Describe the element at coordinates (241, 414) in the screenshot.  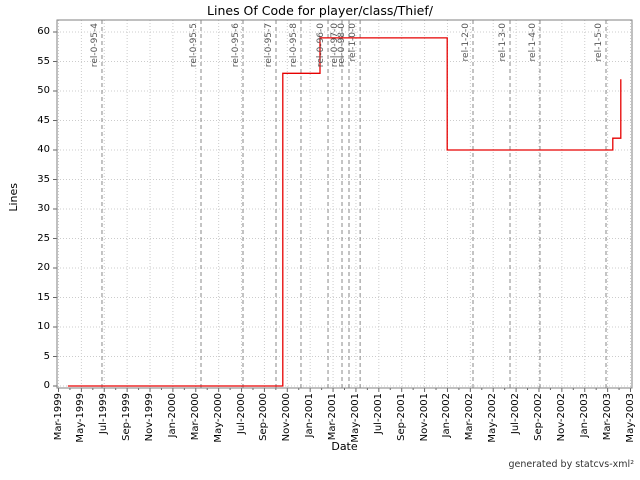
I see `x-tick-label: Jul-2000` at that location.